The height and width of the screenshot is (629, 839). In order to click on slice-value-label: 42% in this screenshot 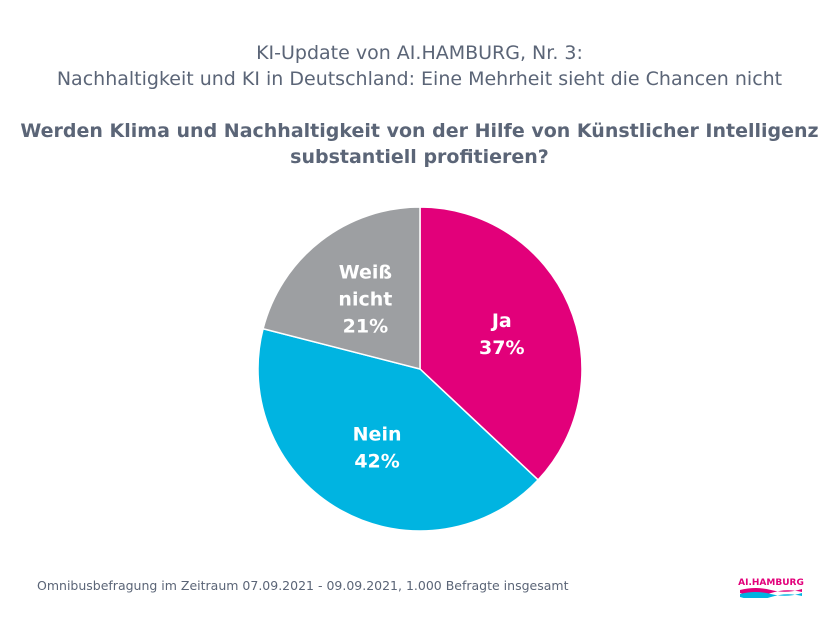, I will do `click(376, 462)`.